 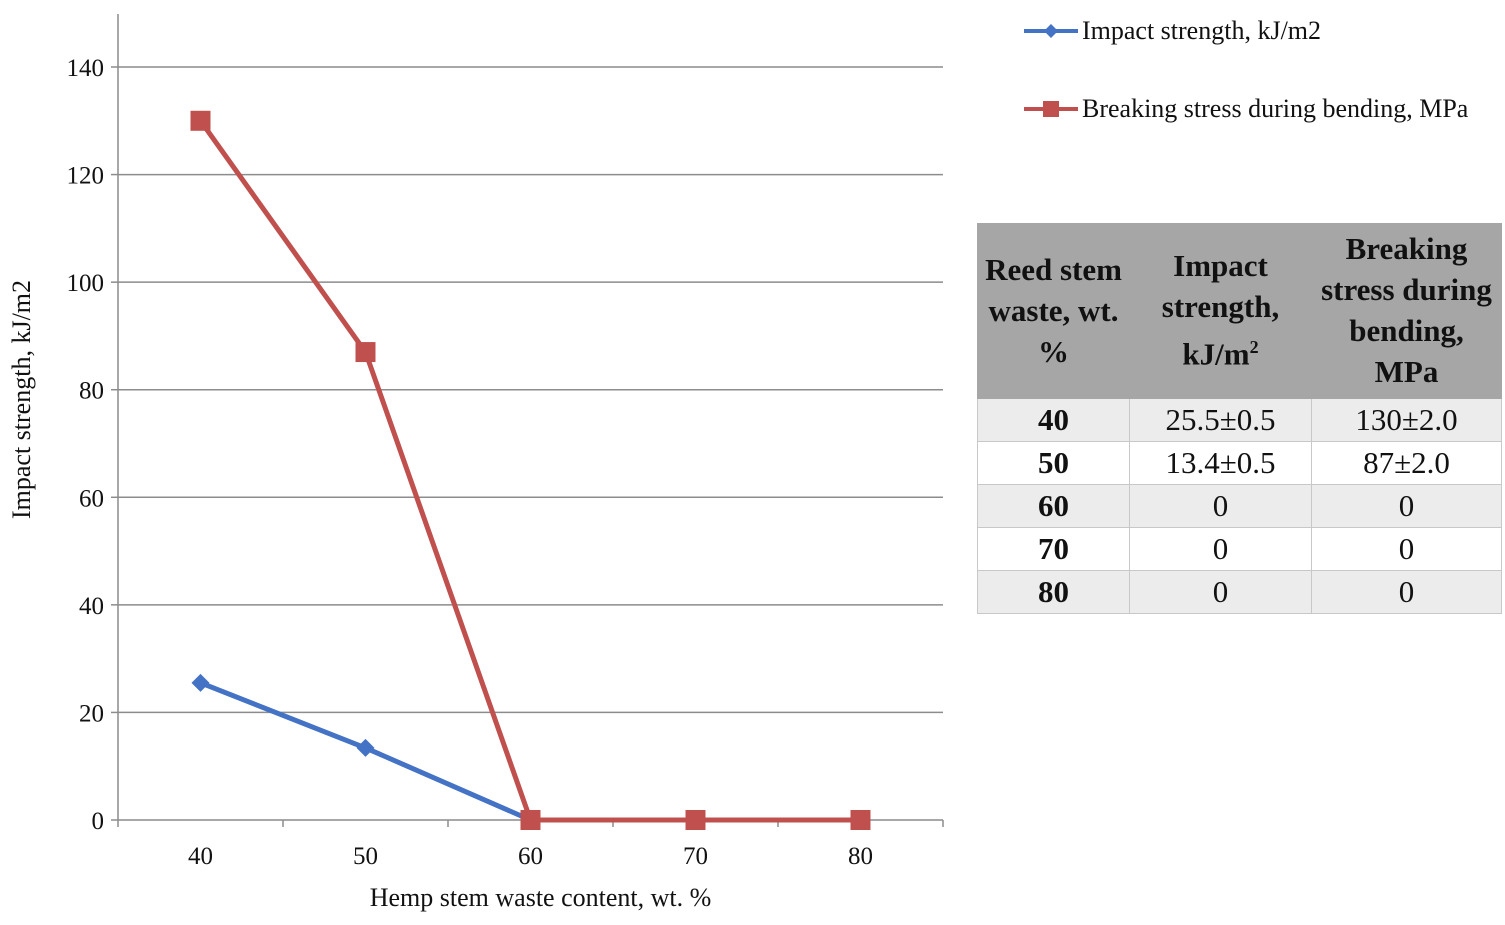 What do you see at coordinates (530, 856) in the screenshot?
I see `x-tick-label: 60` at bounding box center [530, 856].